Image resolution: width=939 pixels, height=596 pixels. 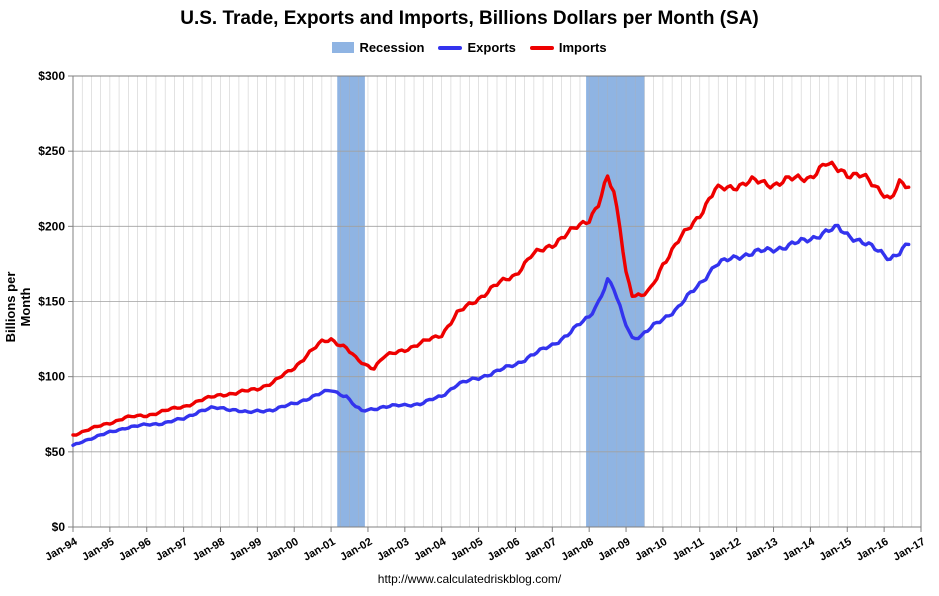 I want to click on x-tick-label: Jan-94, so click(x=61, y=549).